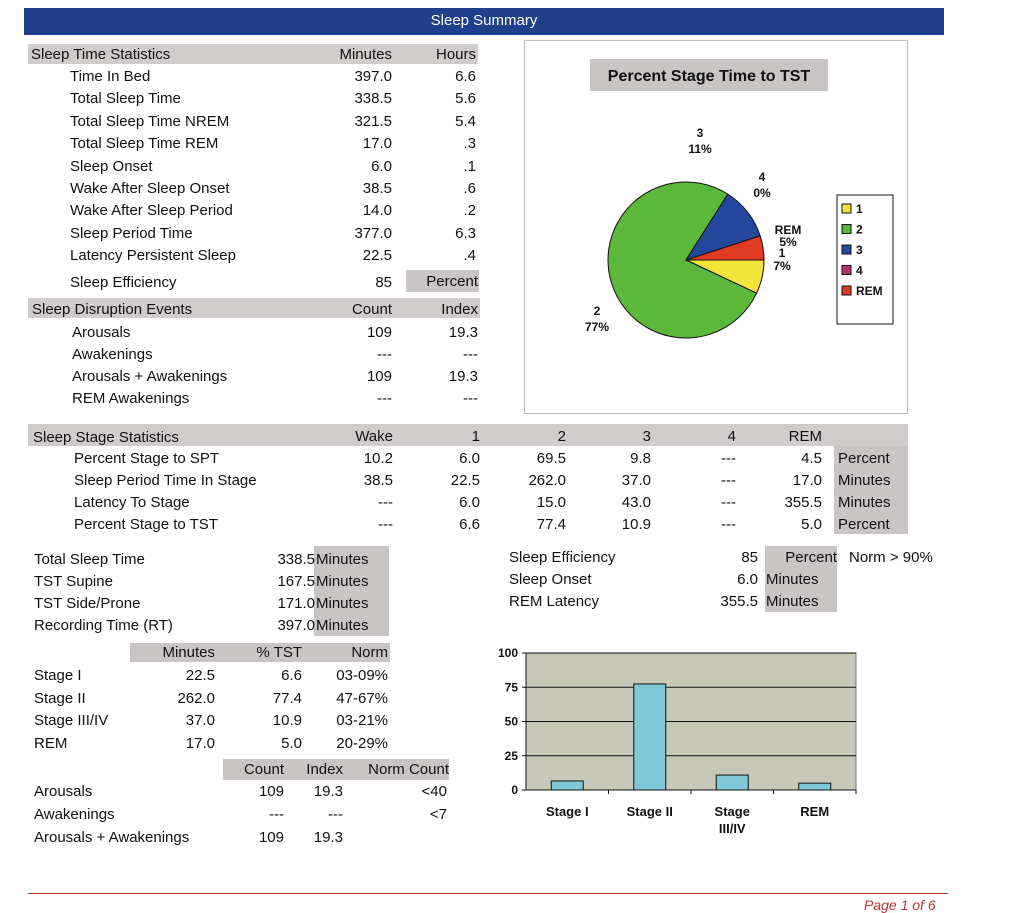  I want to click on summary-left-label: Recording Time (RT), so click(103, 625).